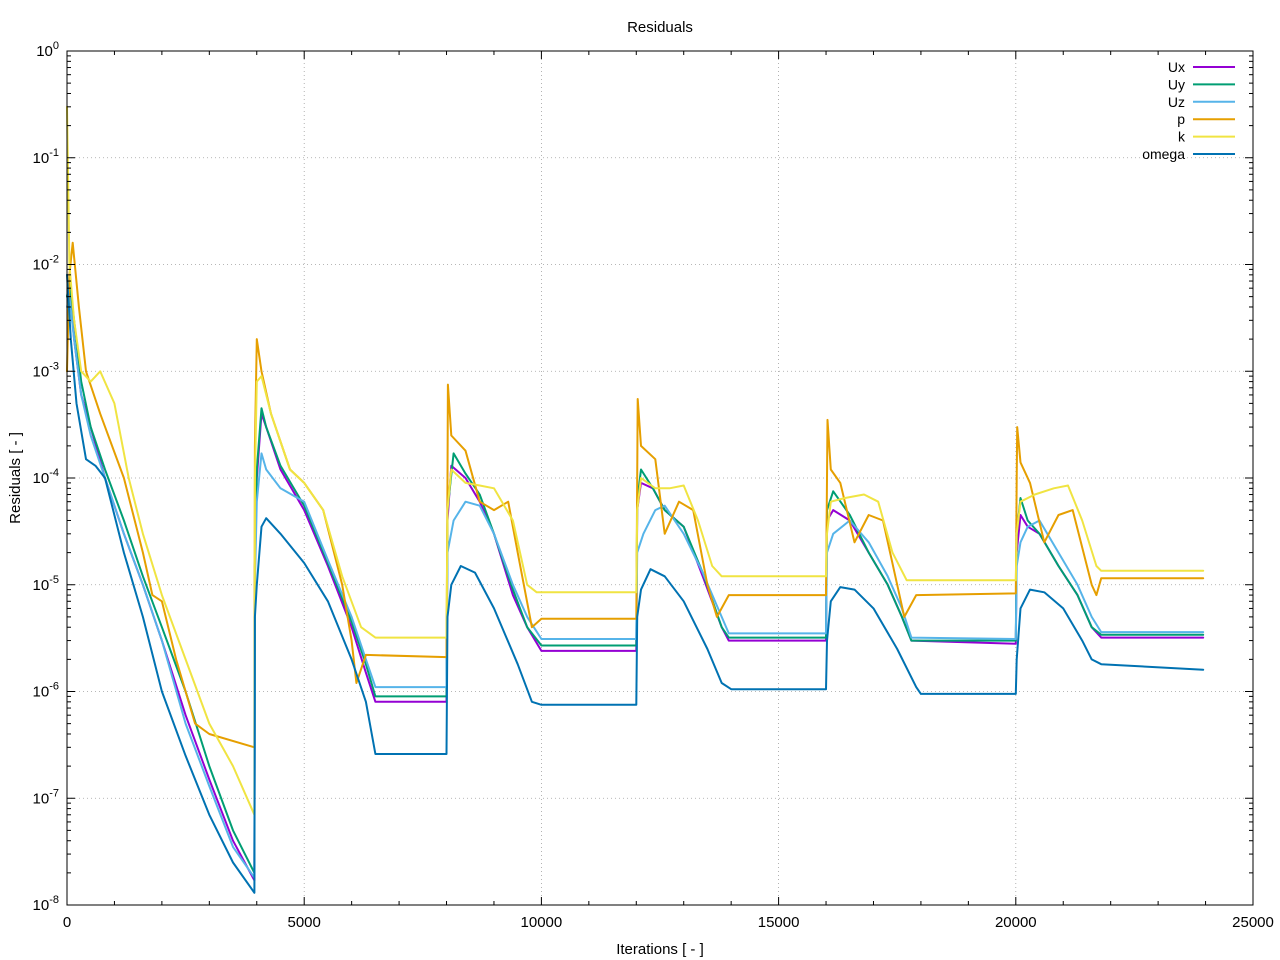  What do you see at coordinates (46, 797) in the screenshot?
I see `y-tick-label: 10⁻⁷` at bounding box center [46, 797].